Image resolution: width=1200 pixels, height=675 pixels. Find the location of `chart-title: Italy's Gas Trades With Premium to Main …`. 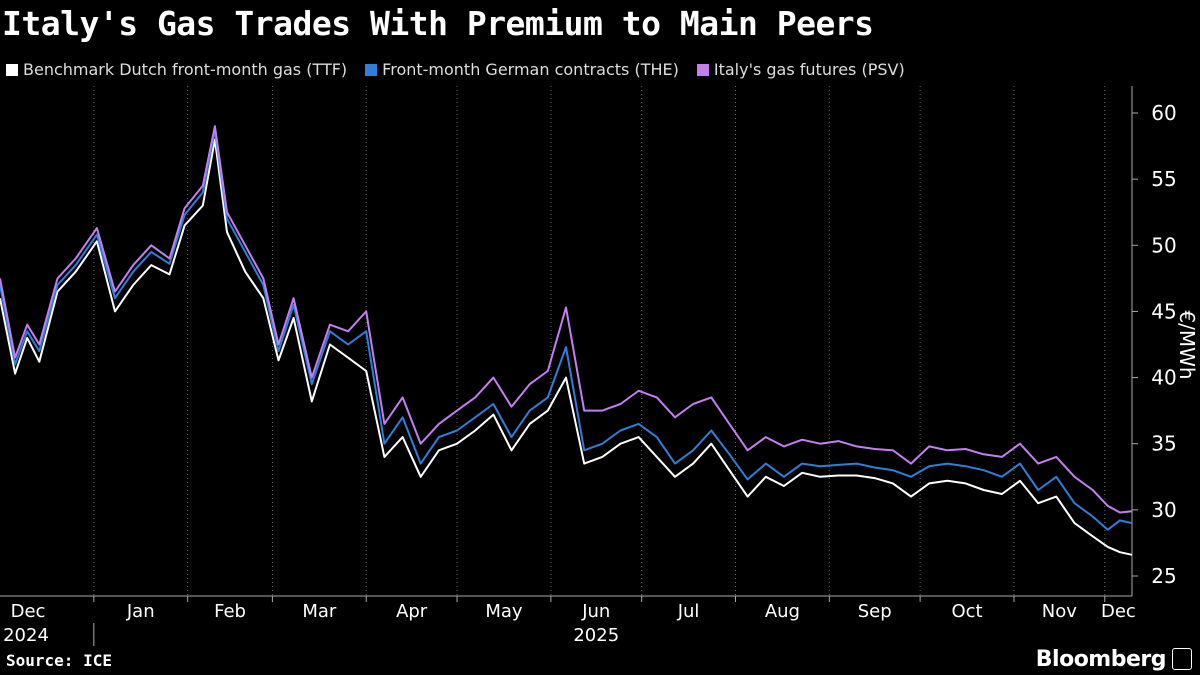

chart-title: Italy's Gas Trades With Premium to Main … is located at coordinates (438, 23).